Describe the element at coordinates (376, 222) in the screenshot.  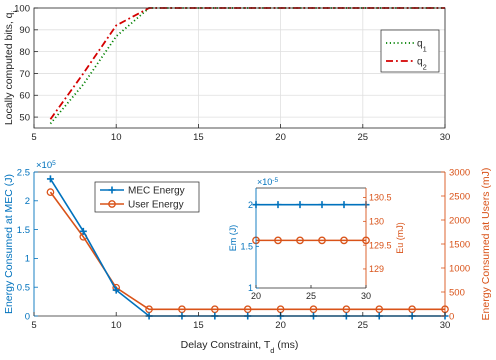
I see `inset-y-right-tick-label: 130` at that location.